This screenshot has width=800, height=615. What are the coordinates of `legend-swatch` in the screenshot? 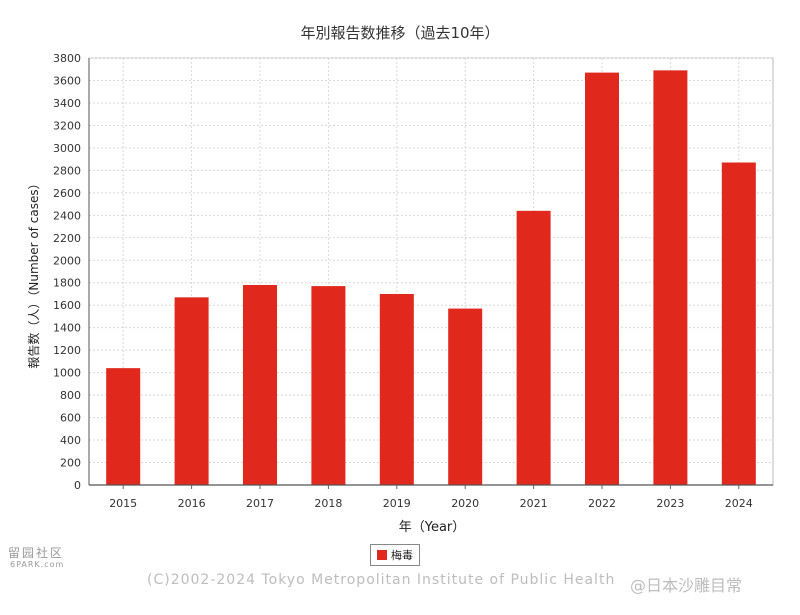 It's located at (382, 555).